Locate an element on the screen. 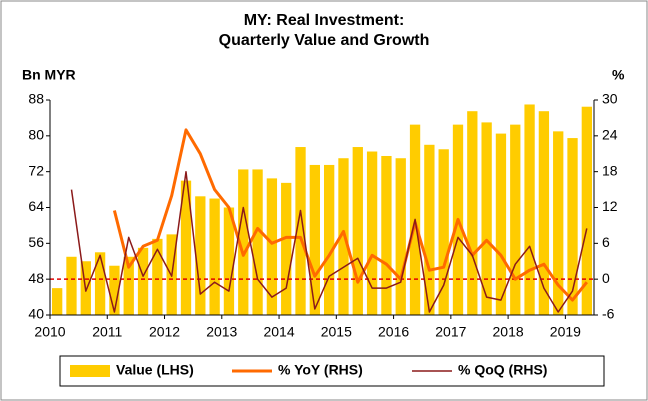 This screenshot has width=648, height=401. chart-subtitle: Quarterly Value and Growth is located at coordinates (324, 40).